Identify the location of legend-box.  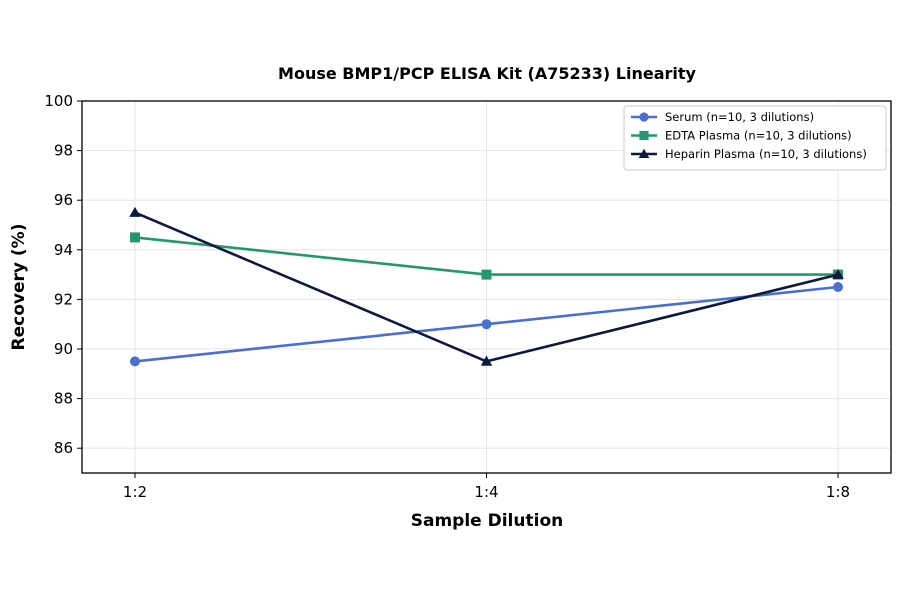
(755, 138).